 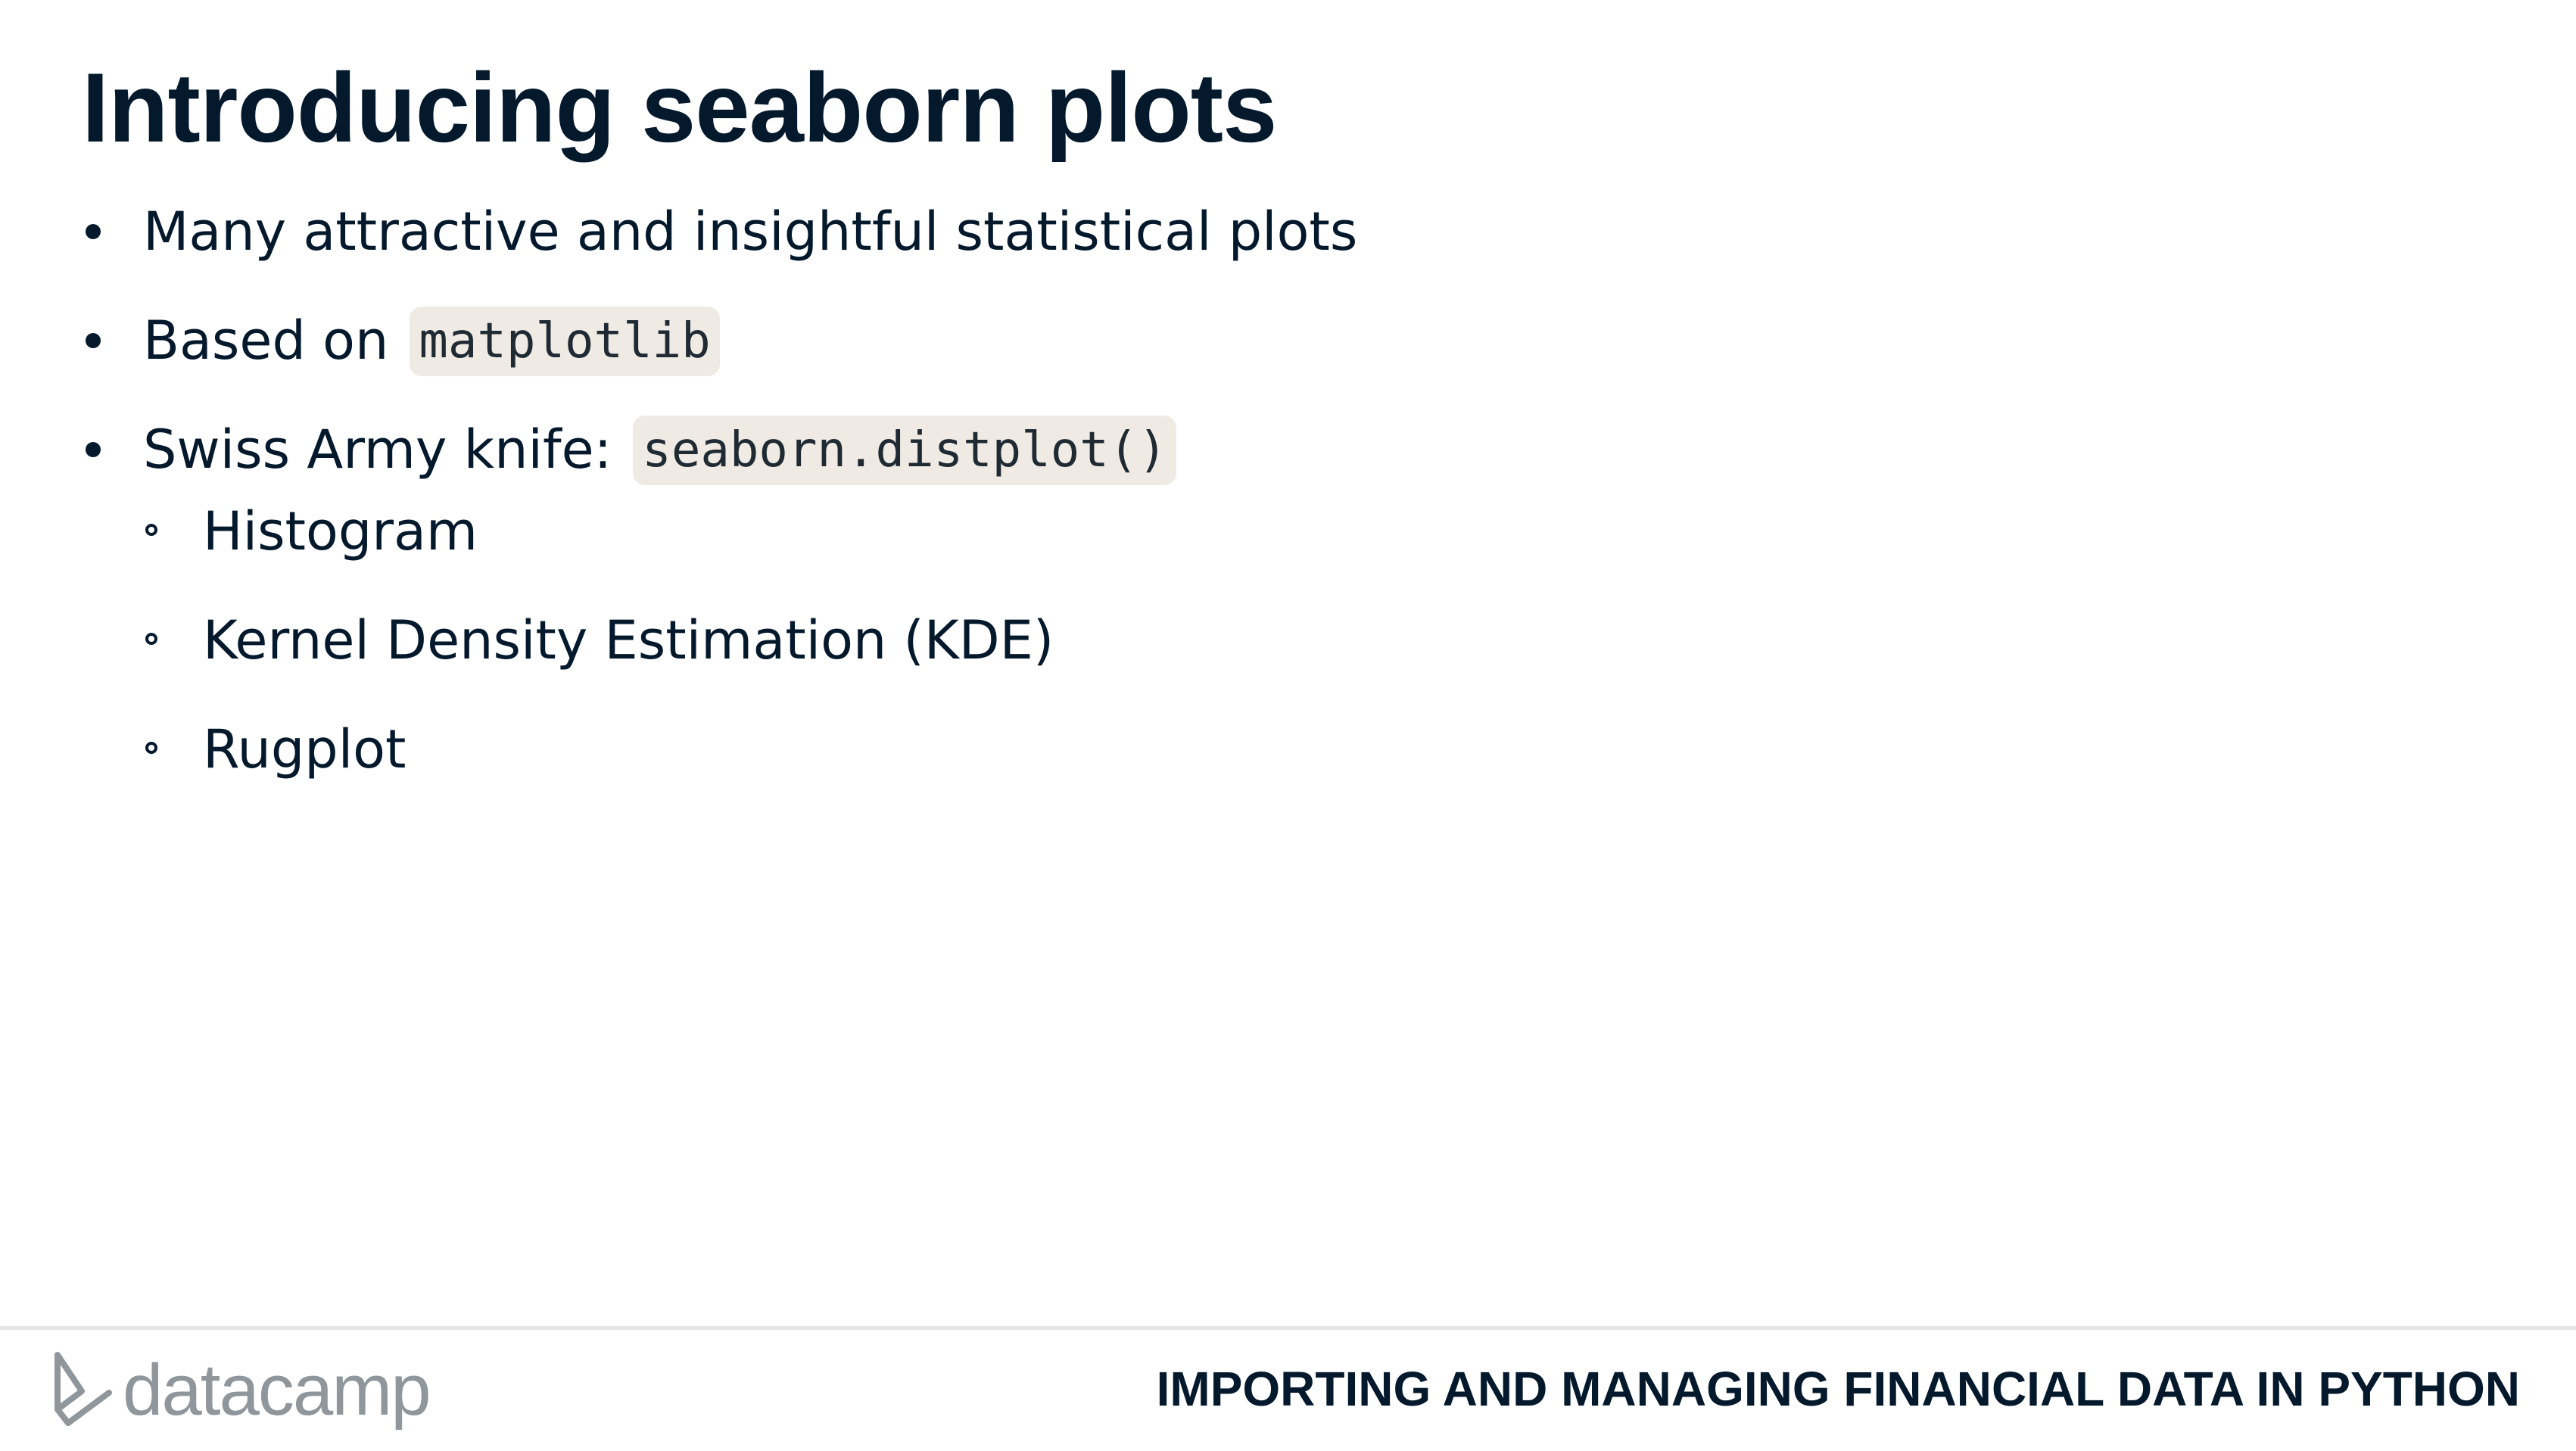 What do you see at coordinates (304, 749) in the screenshot?
I see `sub-bullet-text: Rugplot` at bounding box center [304, 749].